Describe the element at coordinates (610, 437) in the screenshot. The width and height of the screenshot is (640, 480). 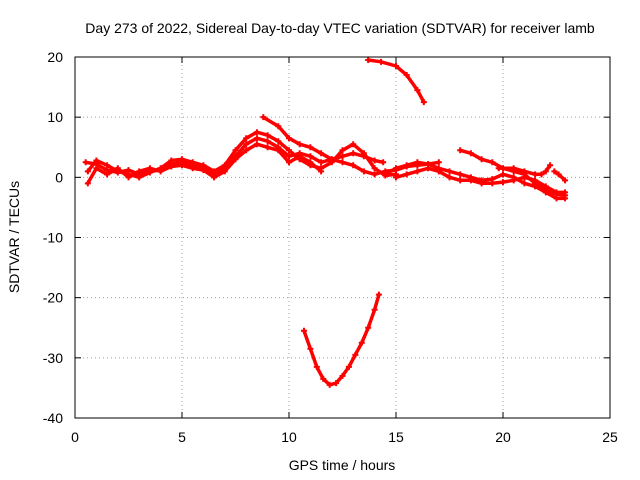
I see `x-tick-label: 25` at that location.